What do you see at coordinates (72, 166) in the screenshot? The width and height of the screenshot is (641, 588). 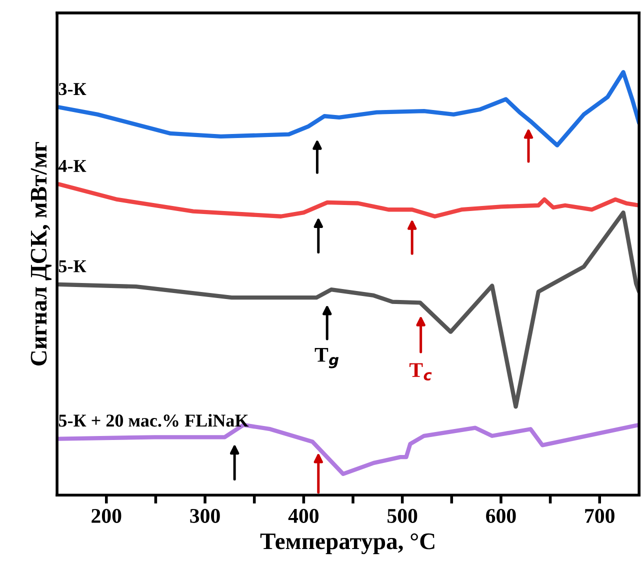 I see `series-label: 4-К` at bounding box center [72, 166].